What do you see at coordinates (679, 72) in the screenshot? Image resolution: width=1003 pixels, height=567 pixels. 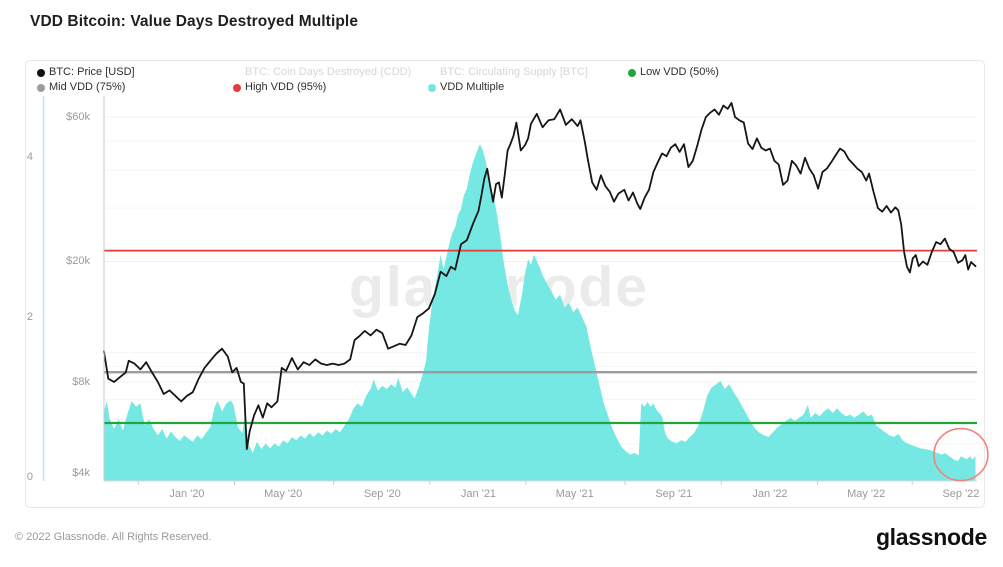 I see `legend-label: Low VDD (50%)` at bounding box center [679, 72].